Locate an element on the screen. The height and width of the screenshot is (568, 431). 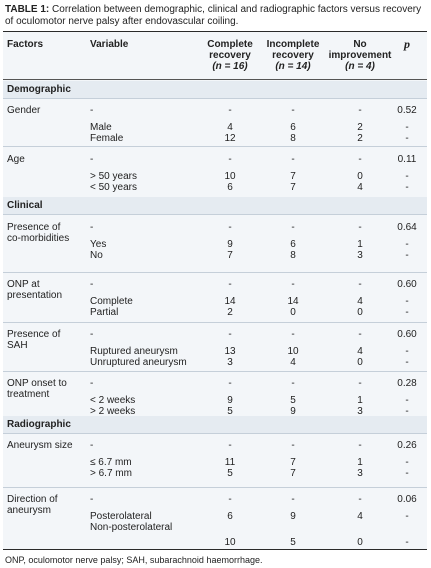
p-value-cell: 0.64 is located at coordinates (407, 227).